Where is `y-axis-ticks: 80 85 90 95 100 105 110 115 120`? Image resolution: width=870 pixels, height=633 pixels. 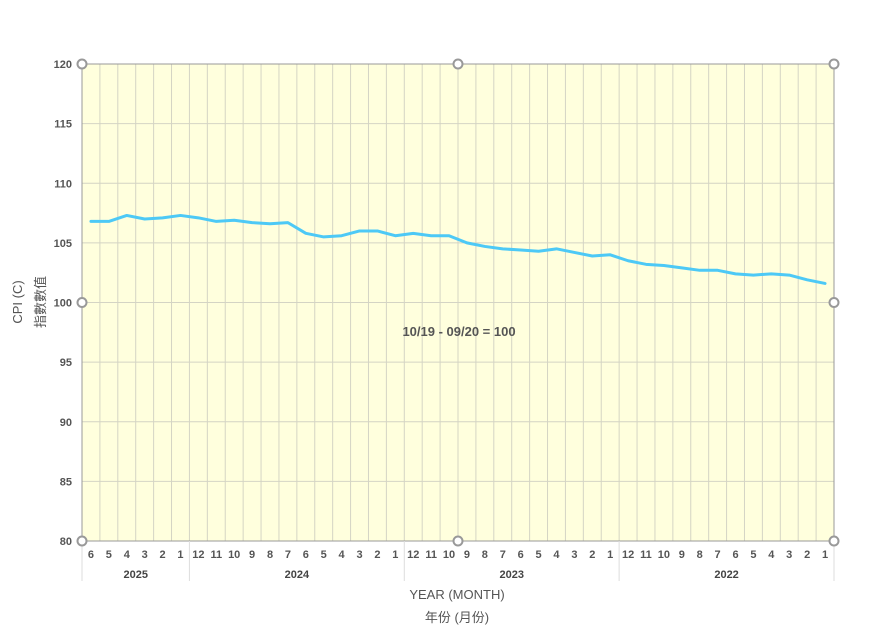 y-axis-ticks: 80 85 90 95 100 105 110 115 120 is located at coordinates (63, 303).